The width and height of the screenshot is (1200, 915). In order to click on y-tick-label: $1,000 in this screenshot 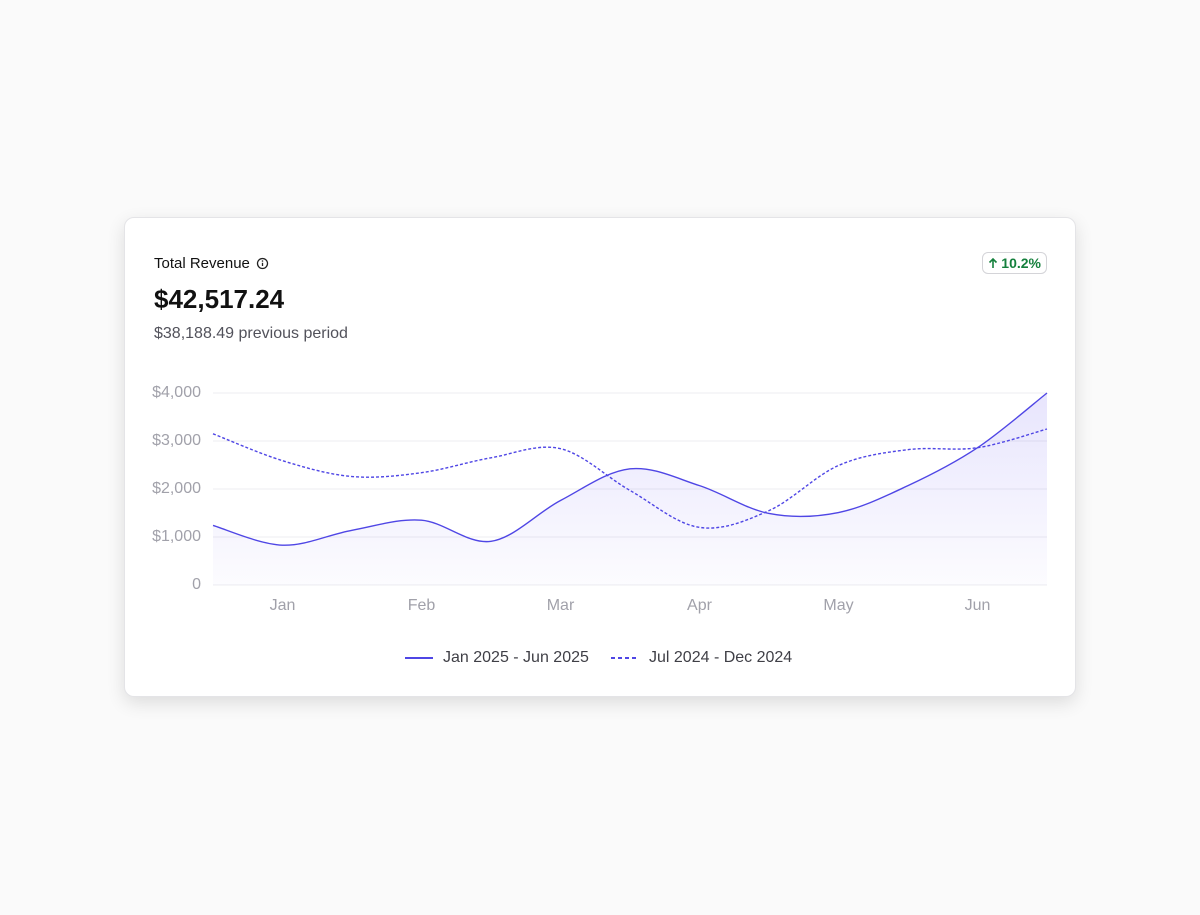, I will do `click(176, 536)`.